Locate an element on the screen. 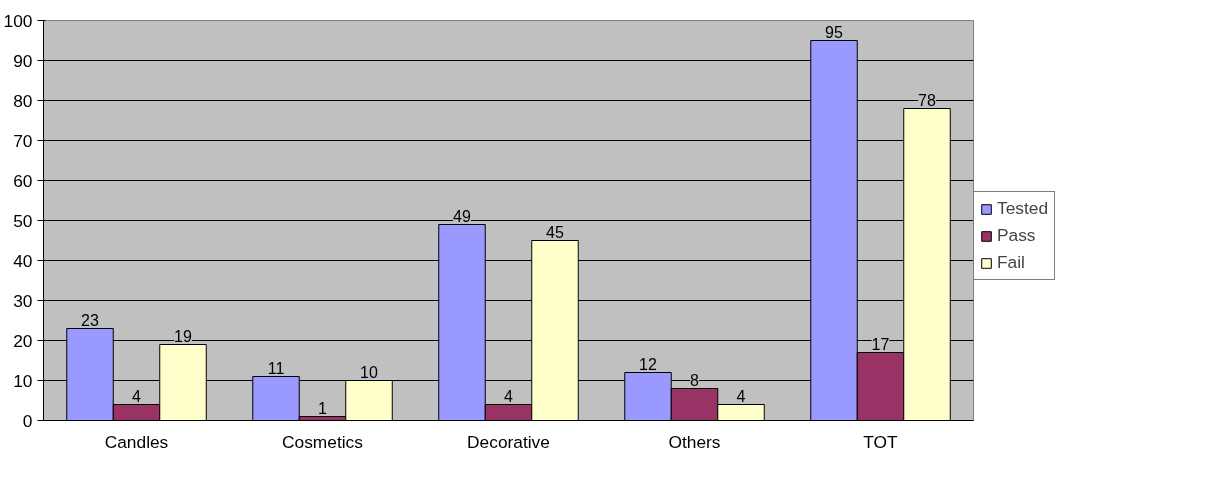 The image size is (1211, 492). x-tick-label: Candles is located at coordinates (136, 441).